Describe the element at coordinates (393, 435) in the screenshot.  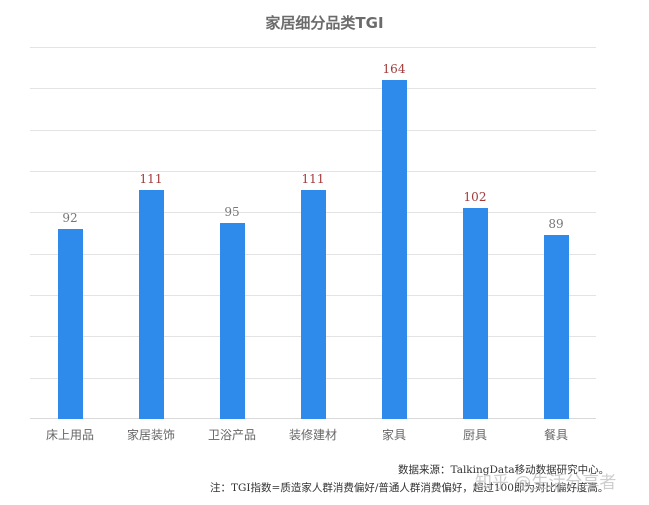
I see `category-label: 家具` at that location.